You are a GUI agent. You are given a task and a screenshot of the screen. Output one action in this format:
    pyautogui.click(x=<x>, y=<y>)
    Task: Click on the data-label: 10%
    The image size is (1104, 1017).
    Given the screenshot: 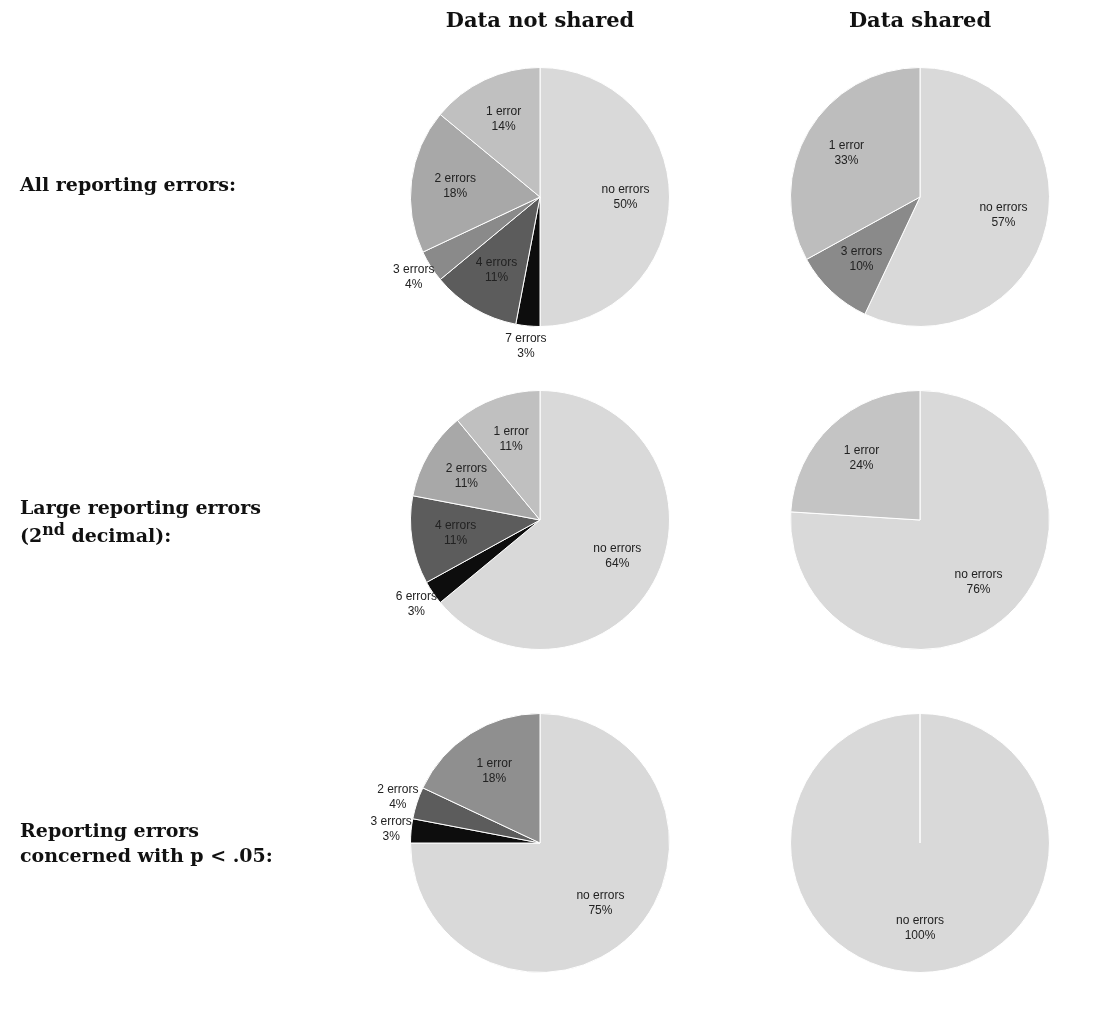 What is the action you would take?
    pyautogui.click(x=861, y=266)
    